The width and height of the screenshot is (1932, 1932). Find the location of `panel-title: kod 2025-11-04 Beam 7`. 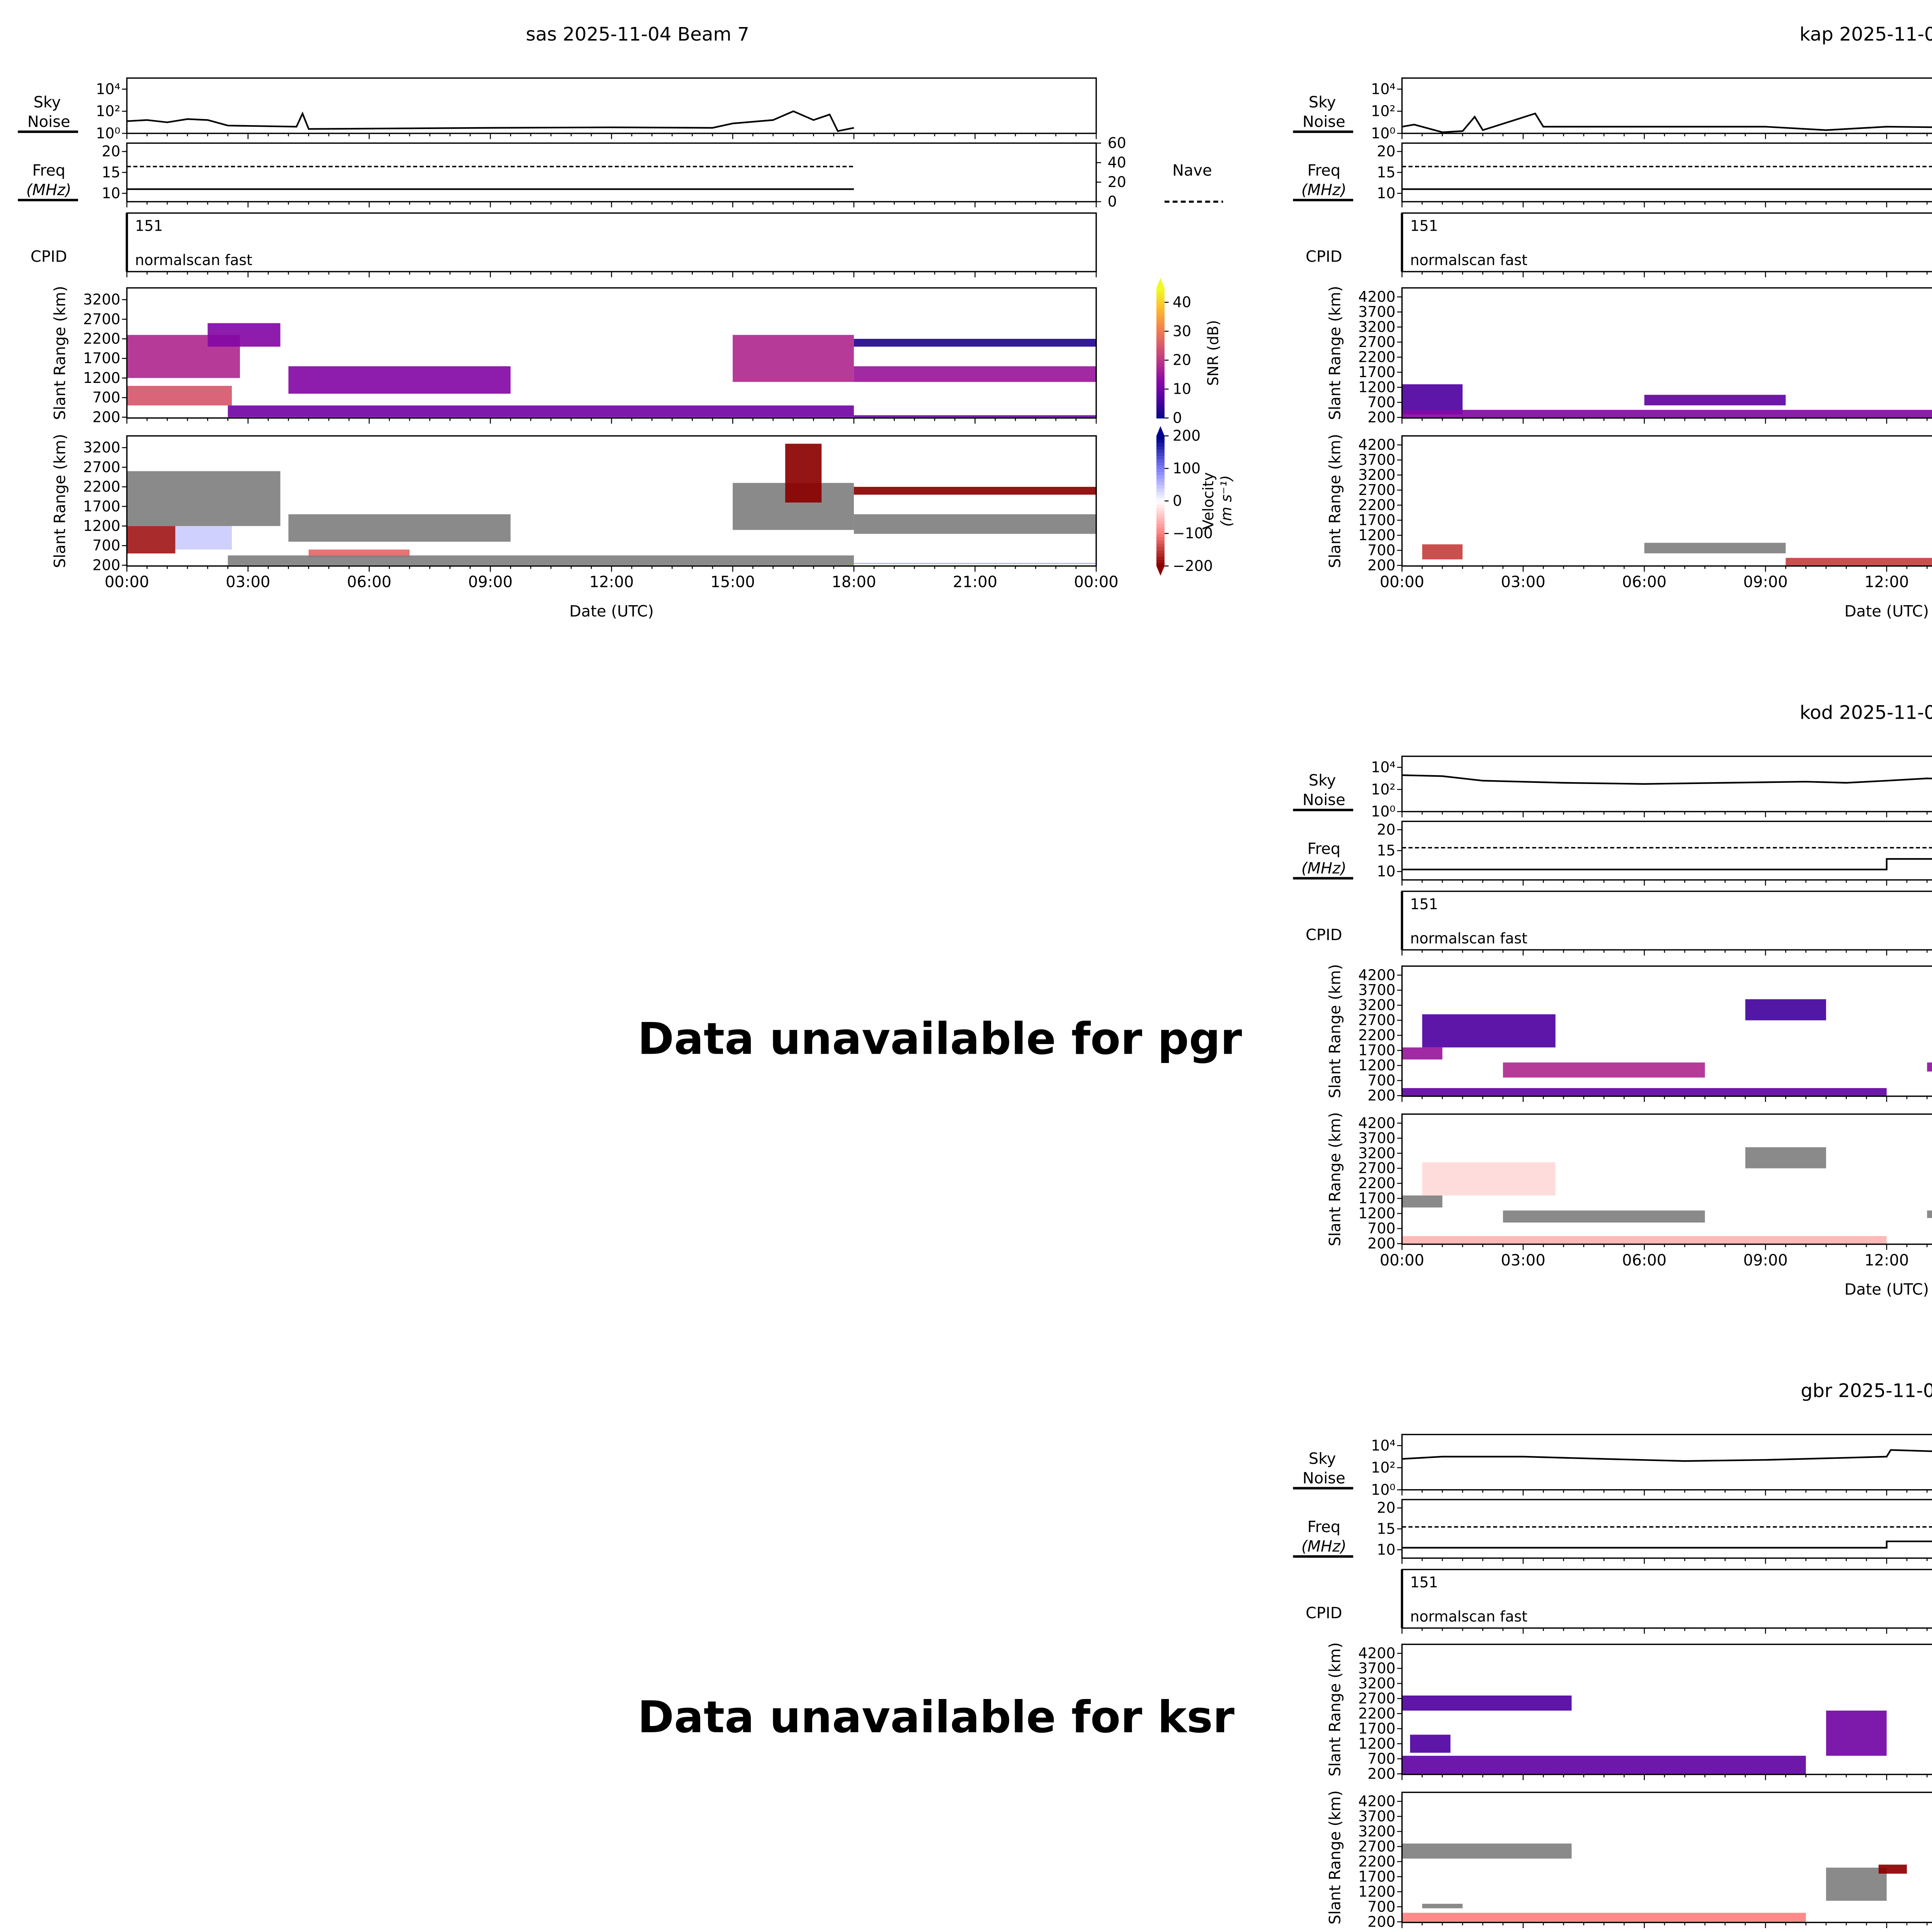

panel-title: kod 2025-11-04 Beam 7 is located at coordinates (1866, 713).